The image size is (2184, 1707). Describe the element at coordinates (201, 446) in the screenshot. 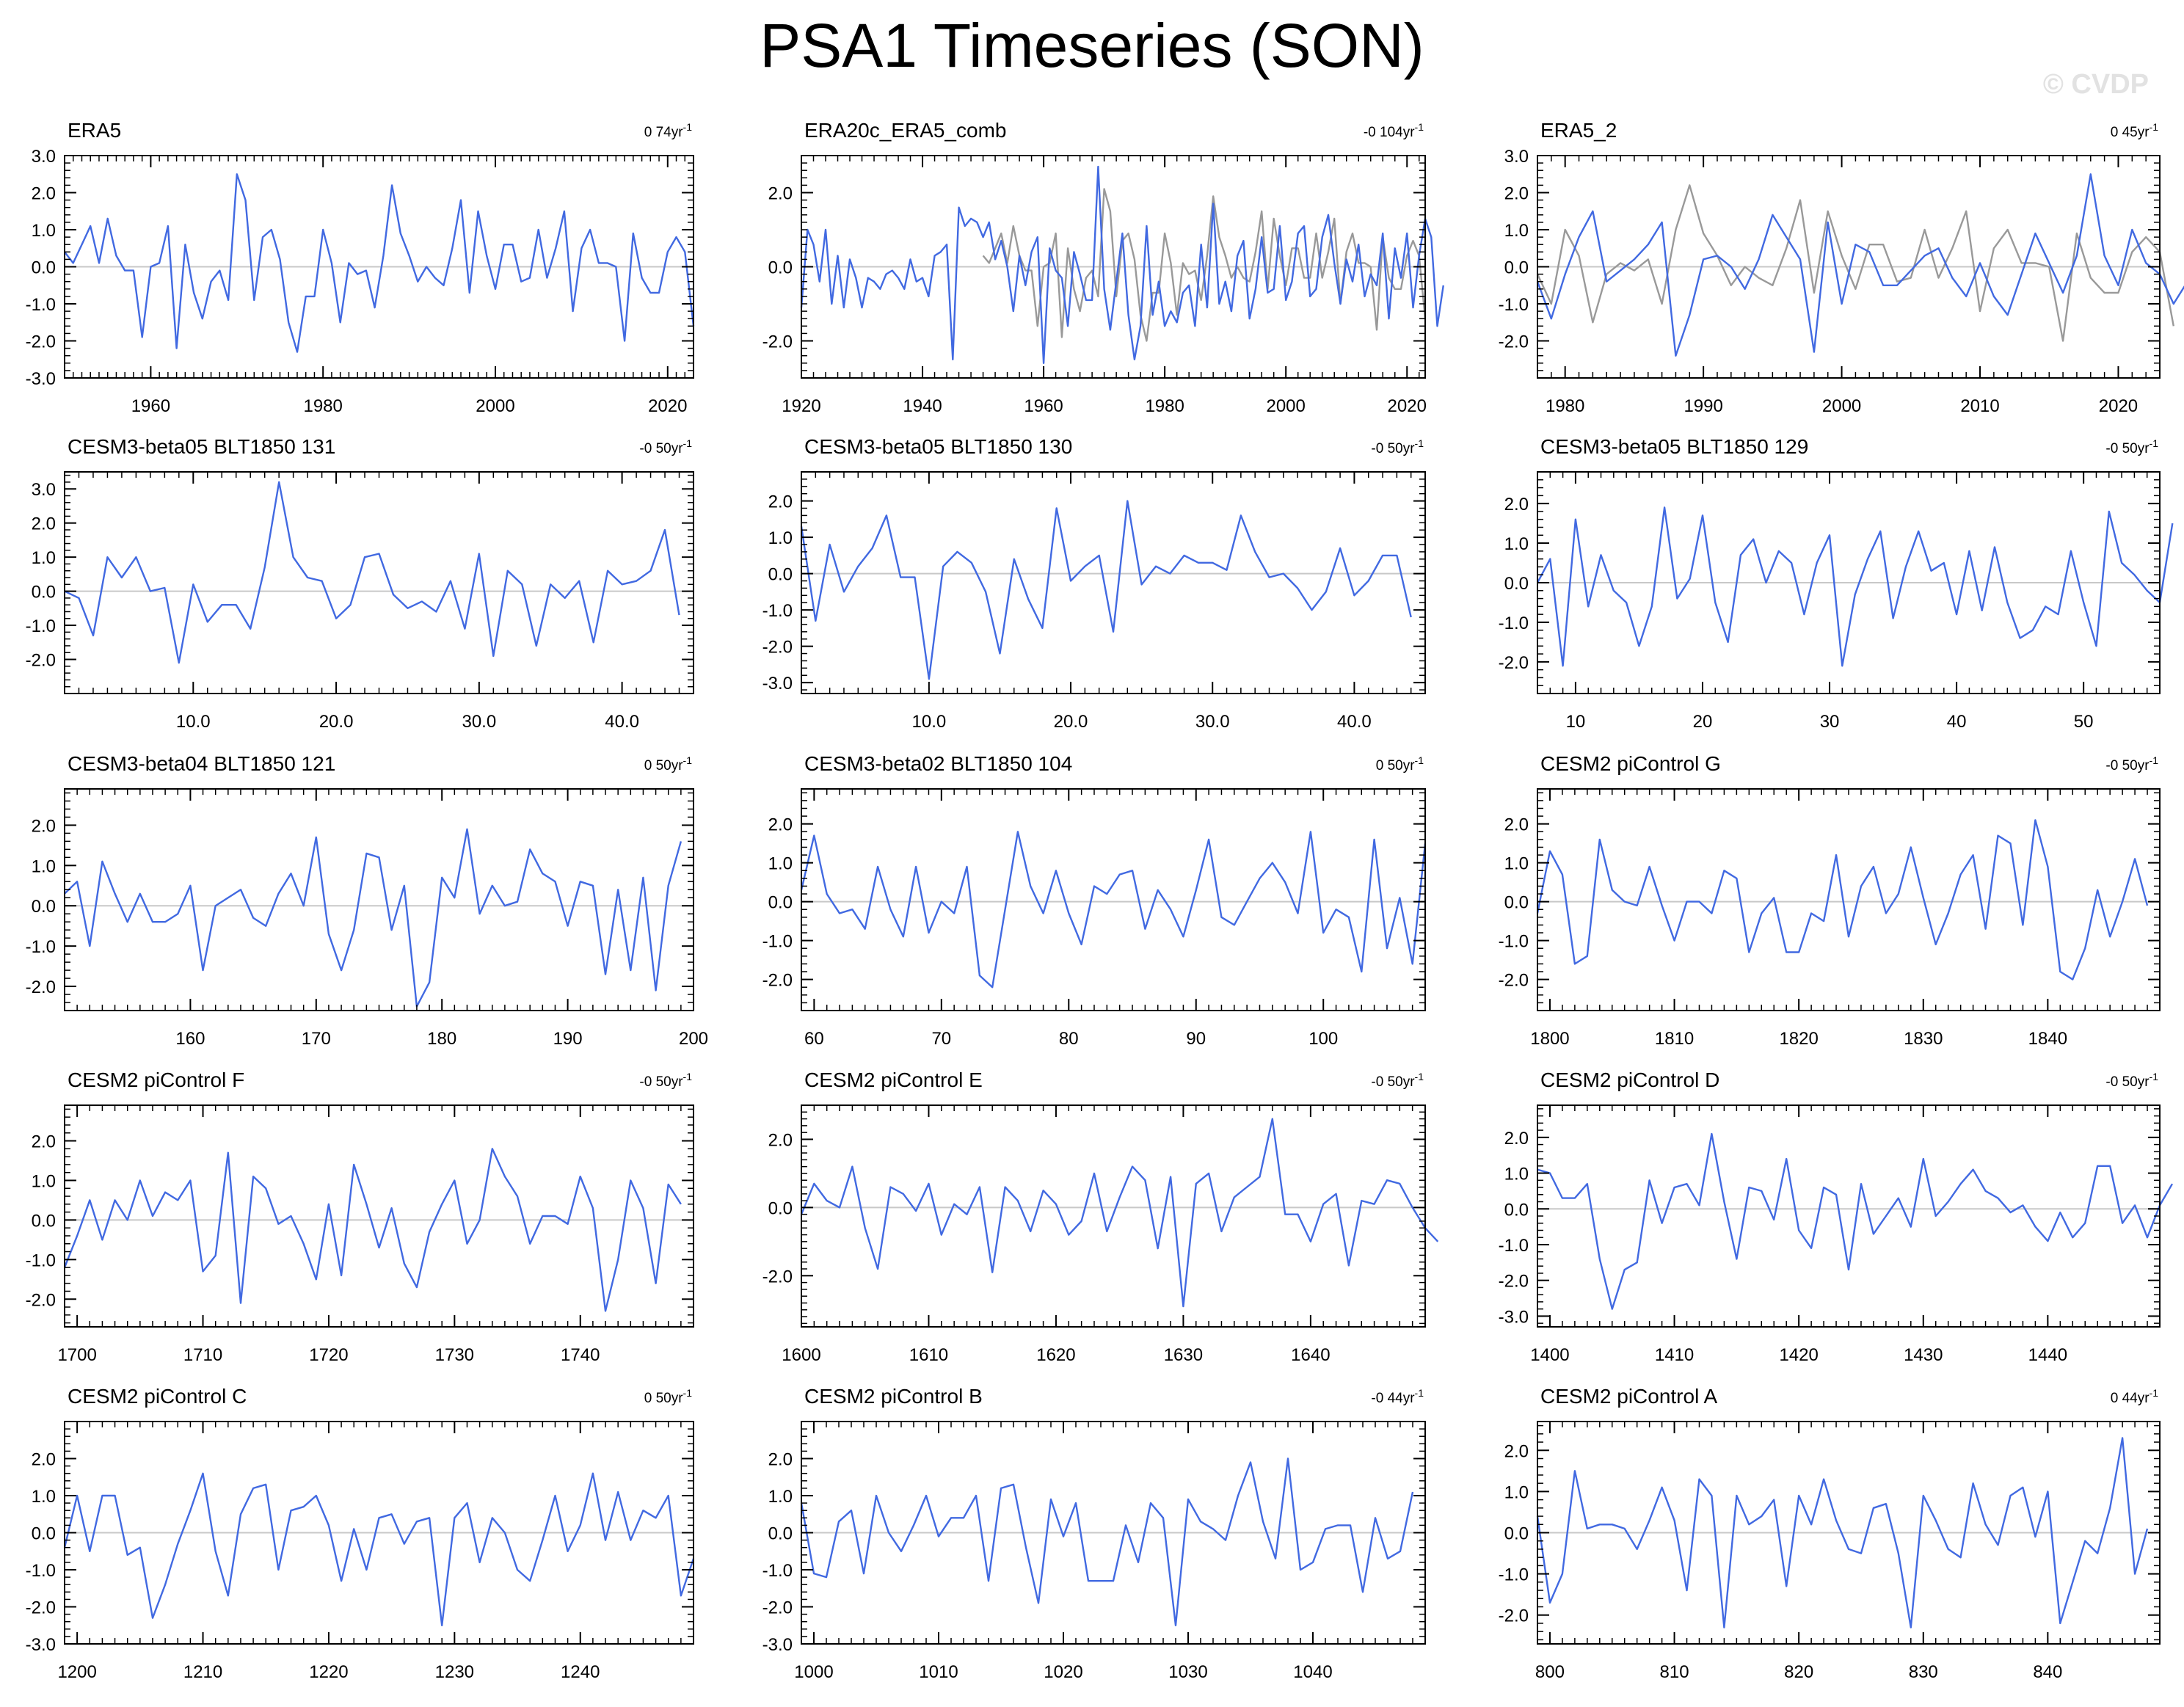

I see `panel-title: CESM3-beta05 BLT1850 131` at that location.